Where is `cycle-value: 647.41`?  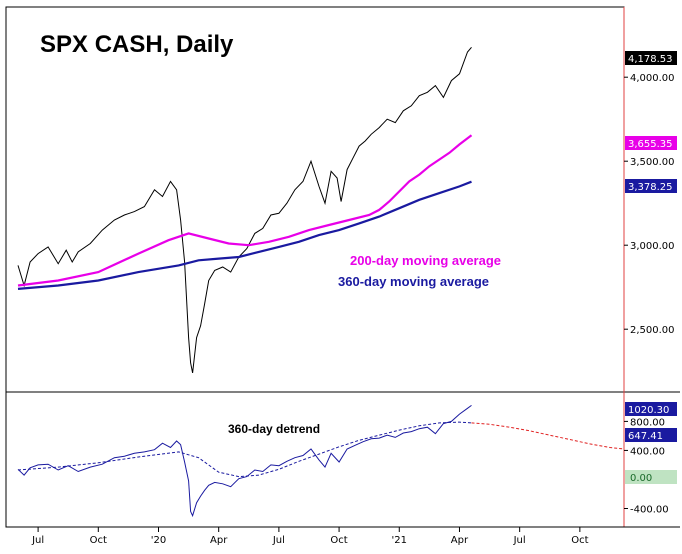
cycle-value: 647.41 is located at coordinates (645, 436).